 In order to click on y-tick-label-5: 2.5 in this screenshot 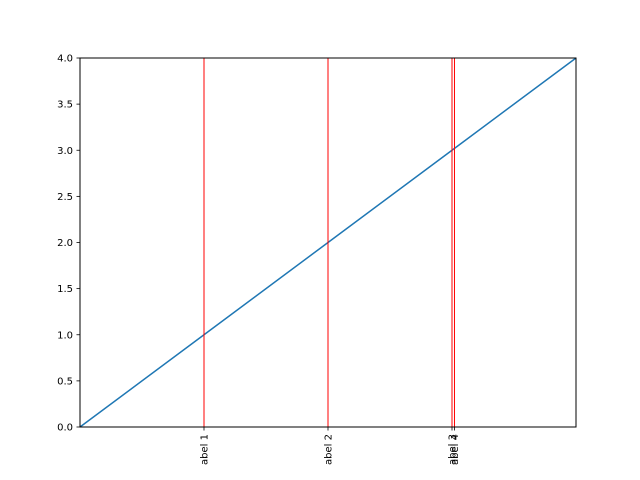, I will do `click(65, 197)`.